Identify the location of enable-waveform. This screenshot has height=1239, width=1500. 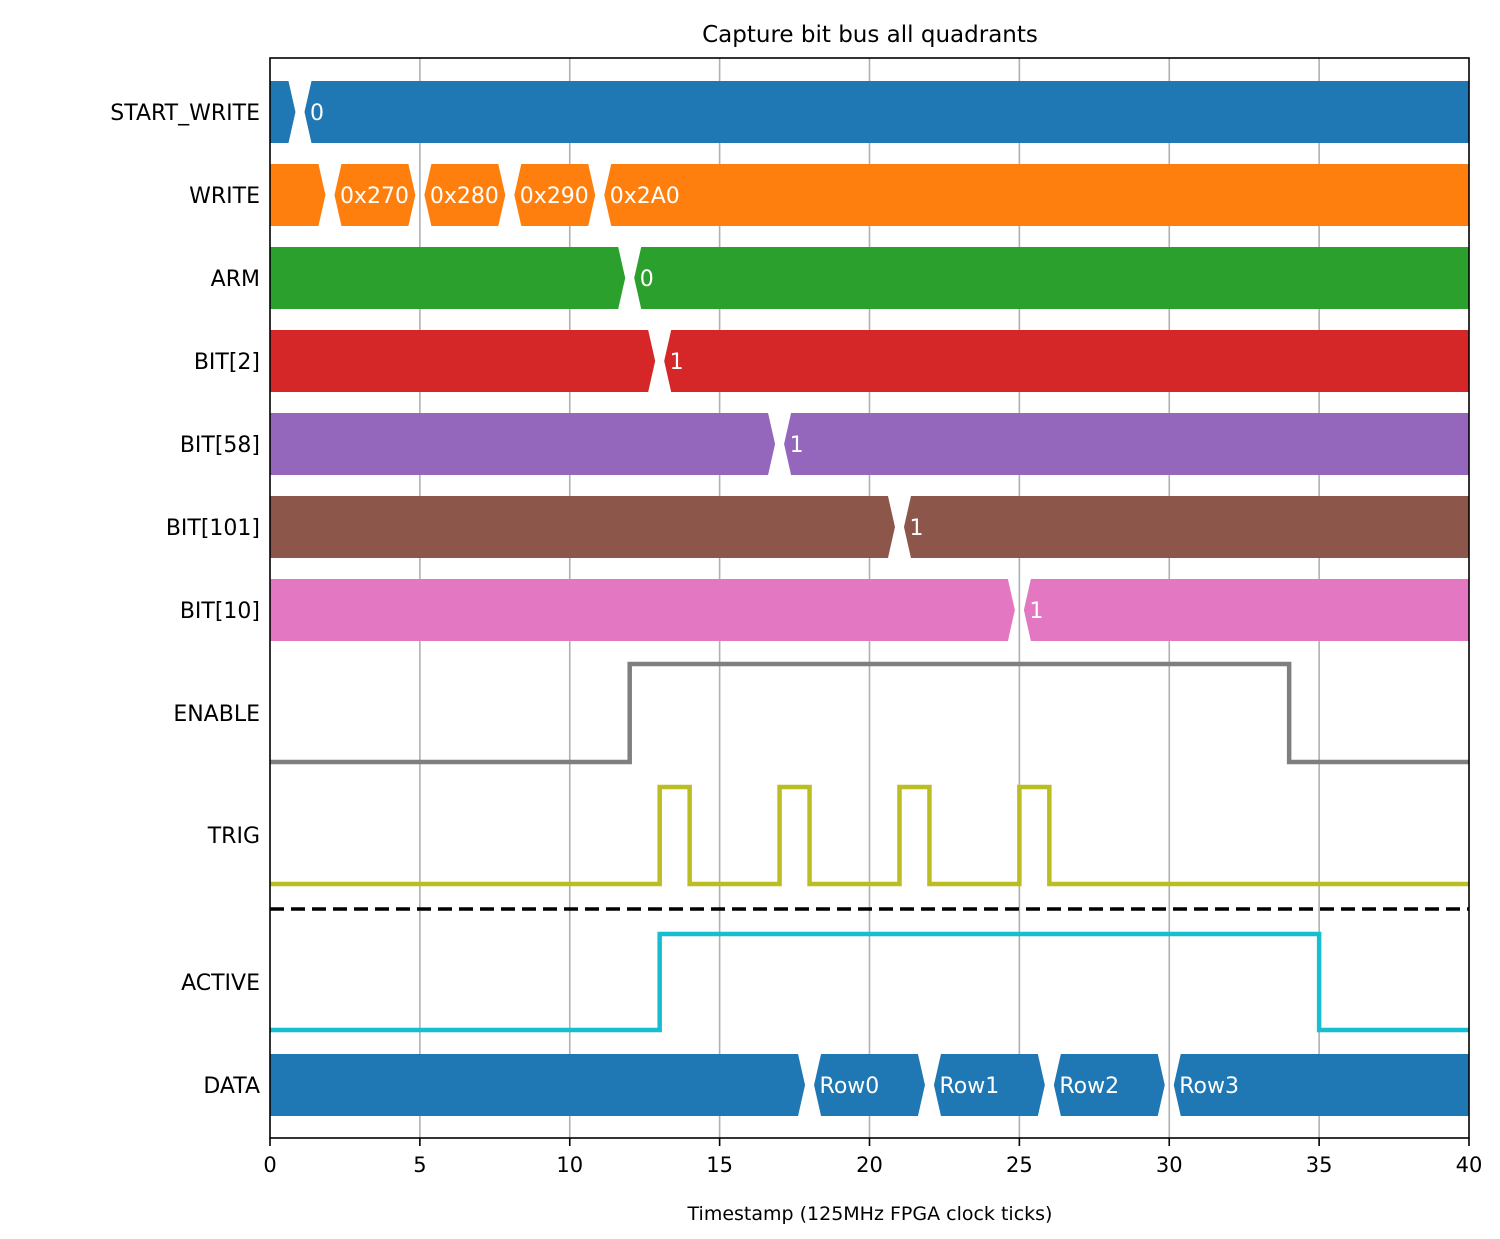
(869, 713).